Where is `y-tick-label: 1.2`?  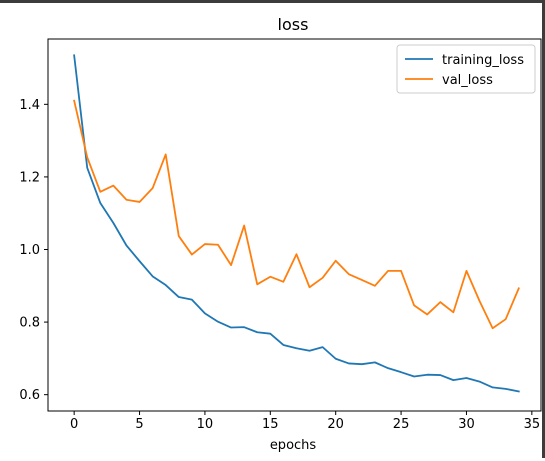
y-tick-label: 1.2 is located at coordinates (29, 177).